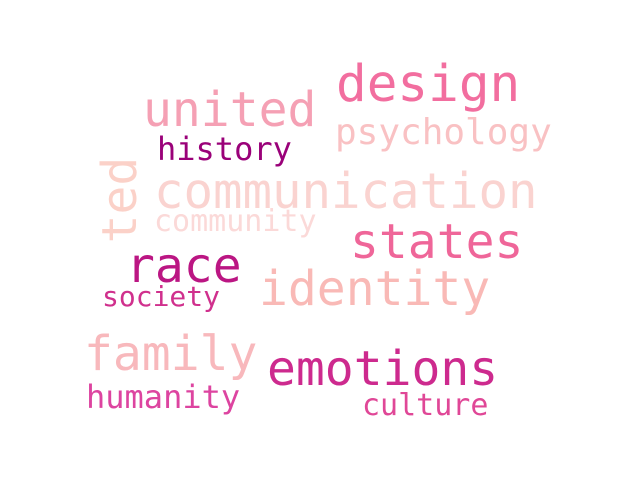 The image size is (640, 480). I want to click on word-design: design, so click(428, 84).